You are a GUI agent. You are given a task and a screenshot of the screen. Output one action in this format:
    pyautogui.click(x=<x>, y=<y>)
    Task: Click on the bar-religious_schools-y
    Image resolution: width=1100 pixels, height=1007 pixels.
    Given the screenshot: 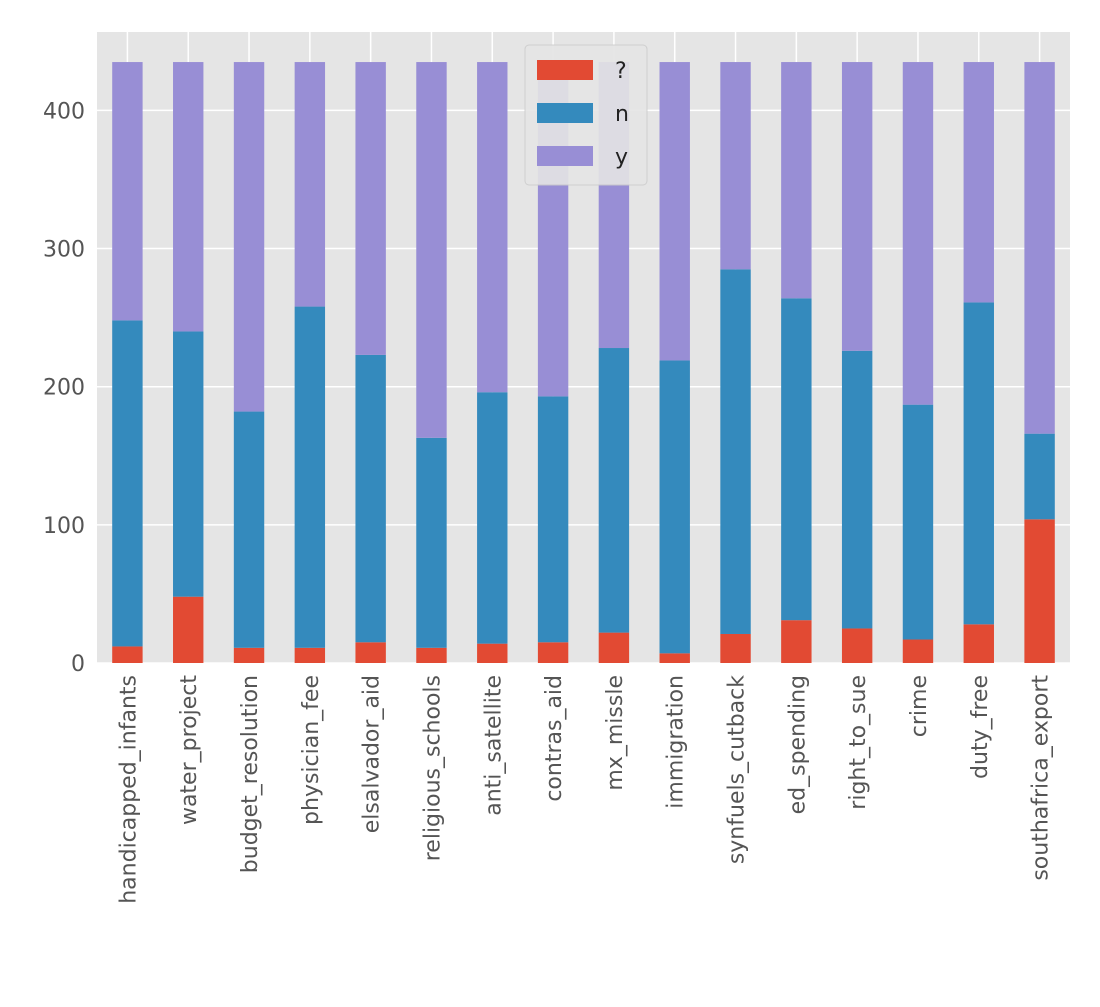 What is the action you would take?
    pyautogui.click(x=431, y=250)
    